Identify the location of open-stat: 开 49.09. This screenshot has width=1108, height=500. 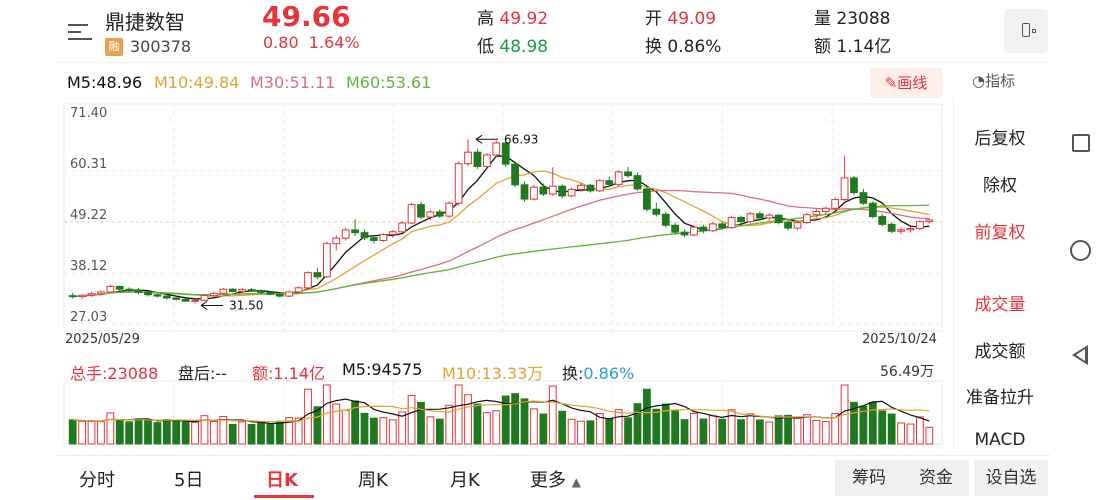
(680, 16).